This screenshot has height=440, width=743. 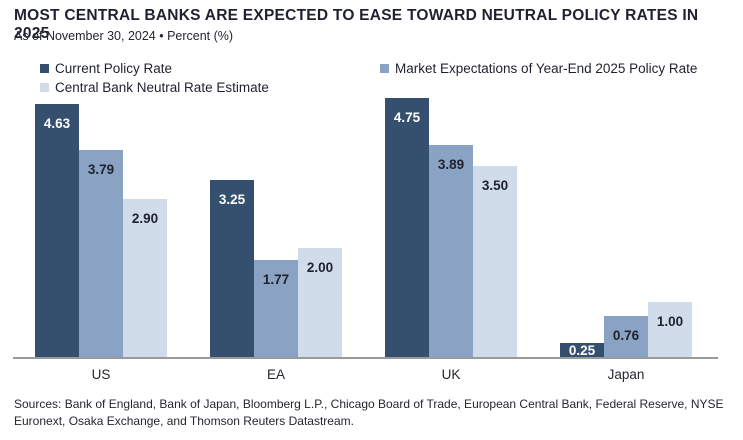 What do you see at coordinates (626, 374) in the screenshot?
I see `x-axis-label-japan: Japan` at bounding box center [626, 374].